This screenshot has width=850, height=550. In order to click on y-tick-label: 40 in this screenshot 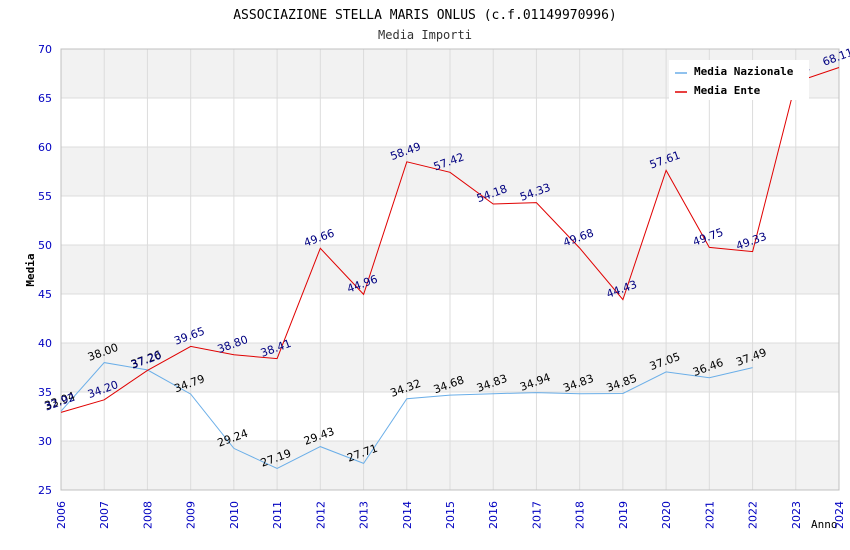, I will do `click(45, 343)`.